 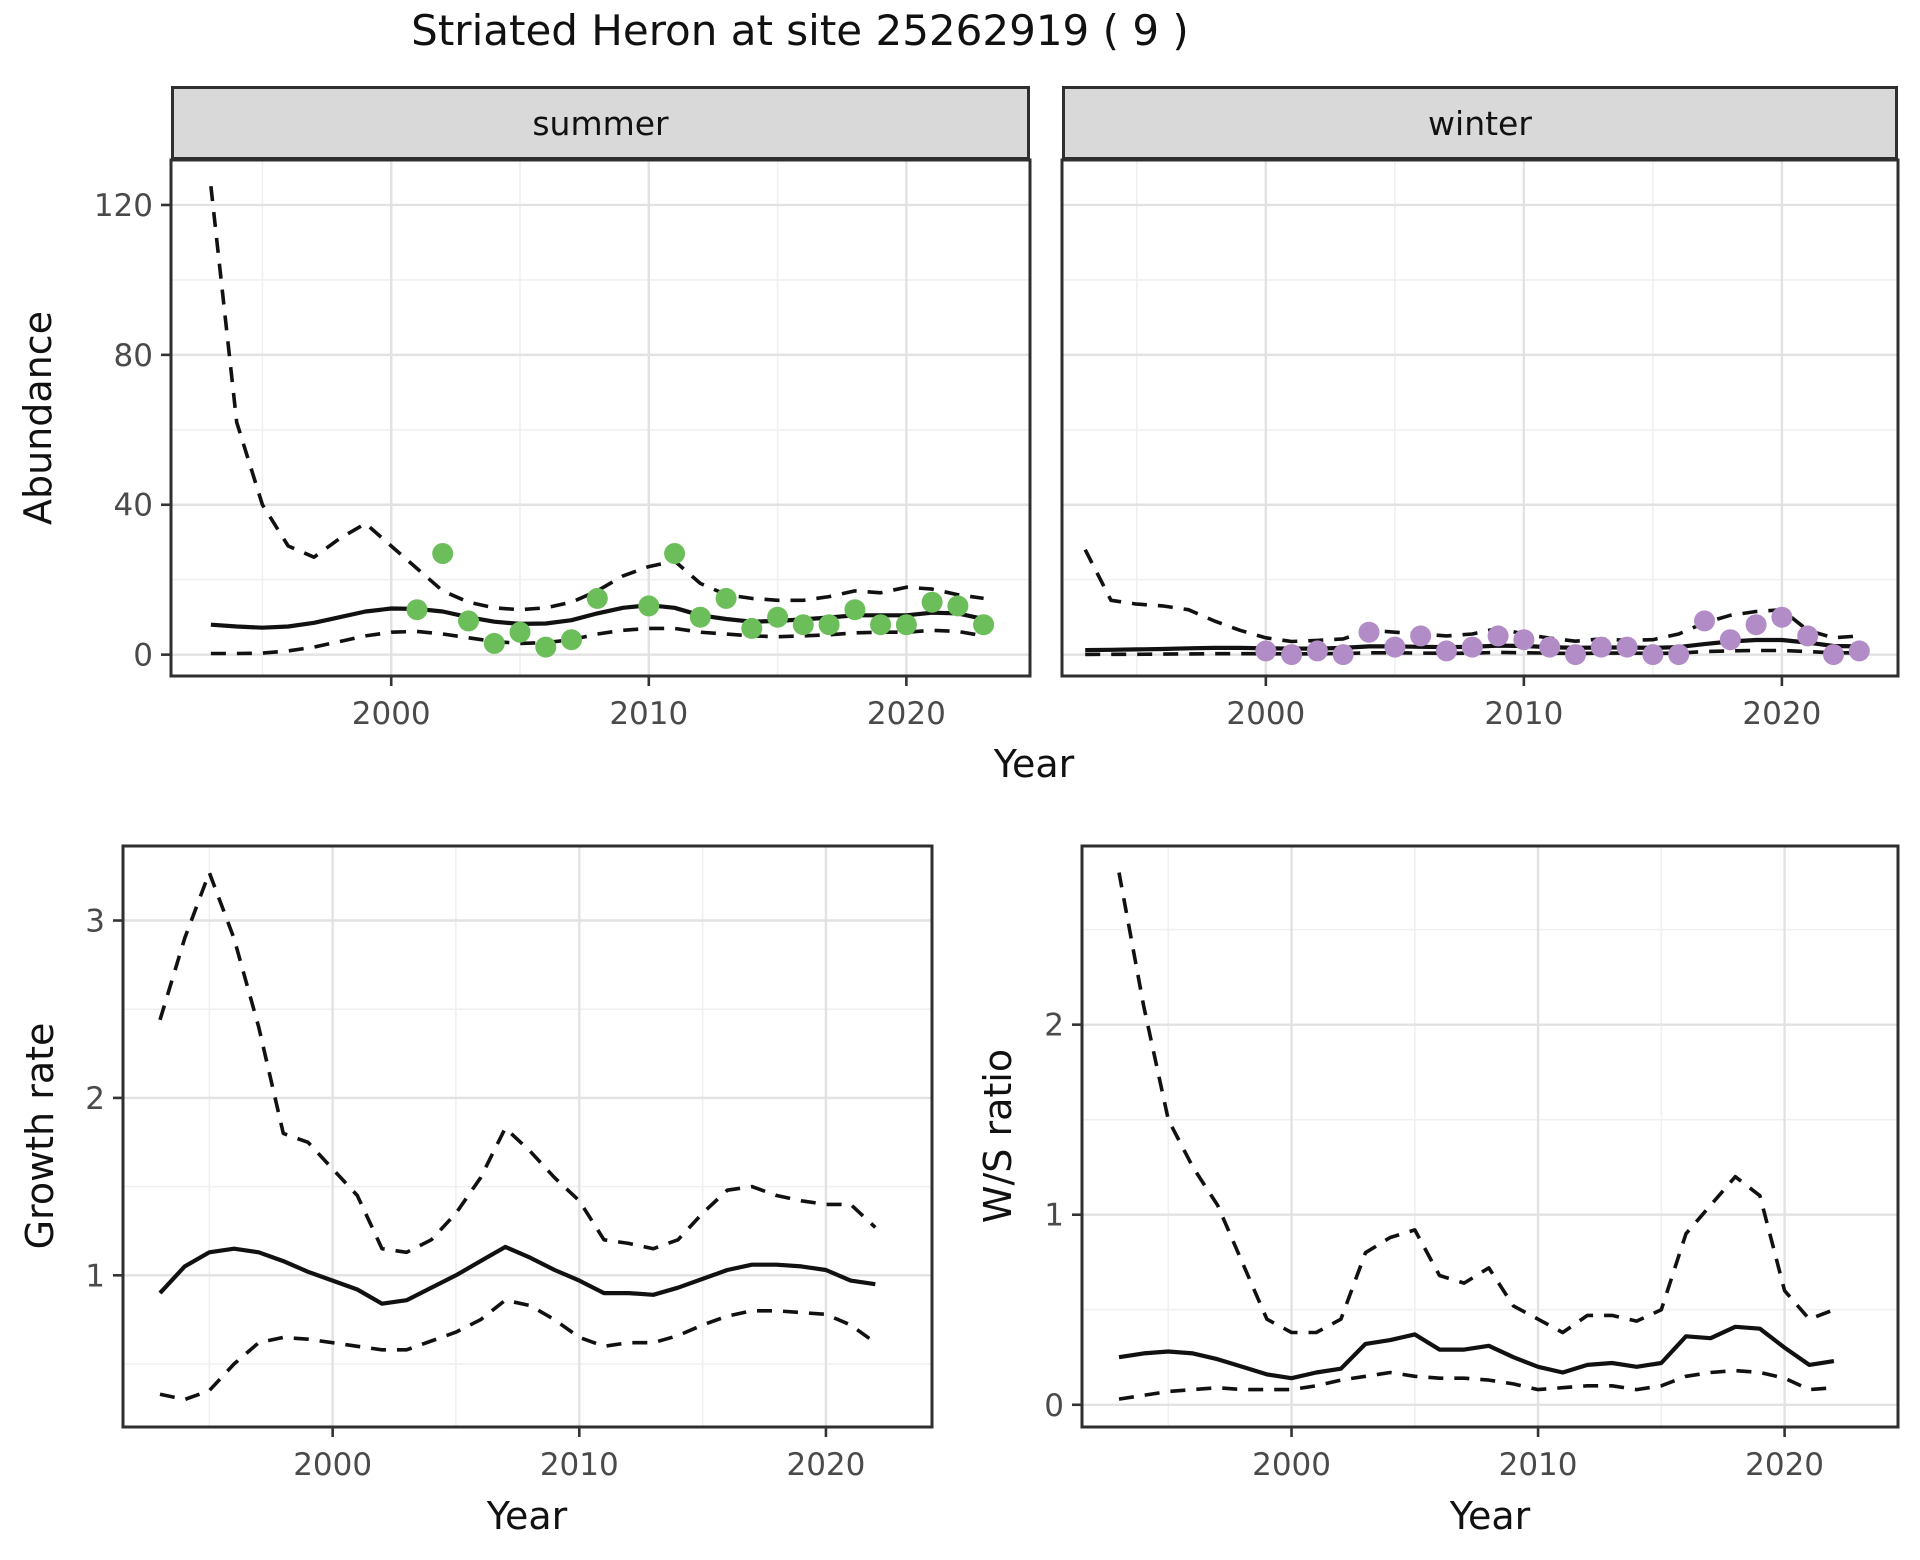 I want to click on ws_ratio-upper_ci-line, so click(x=1476, y=1103).